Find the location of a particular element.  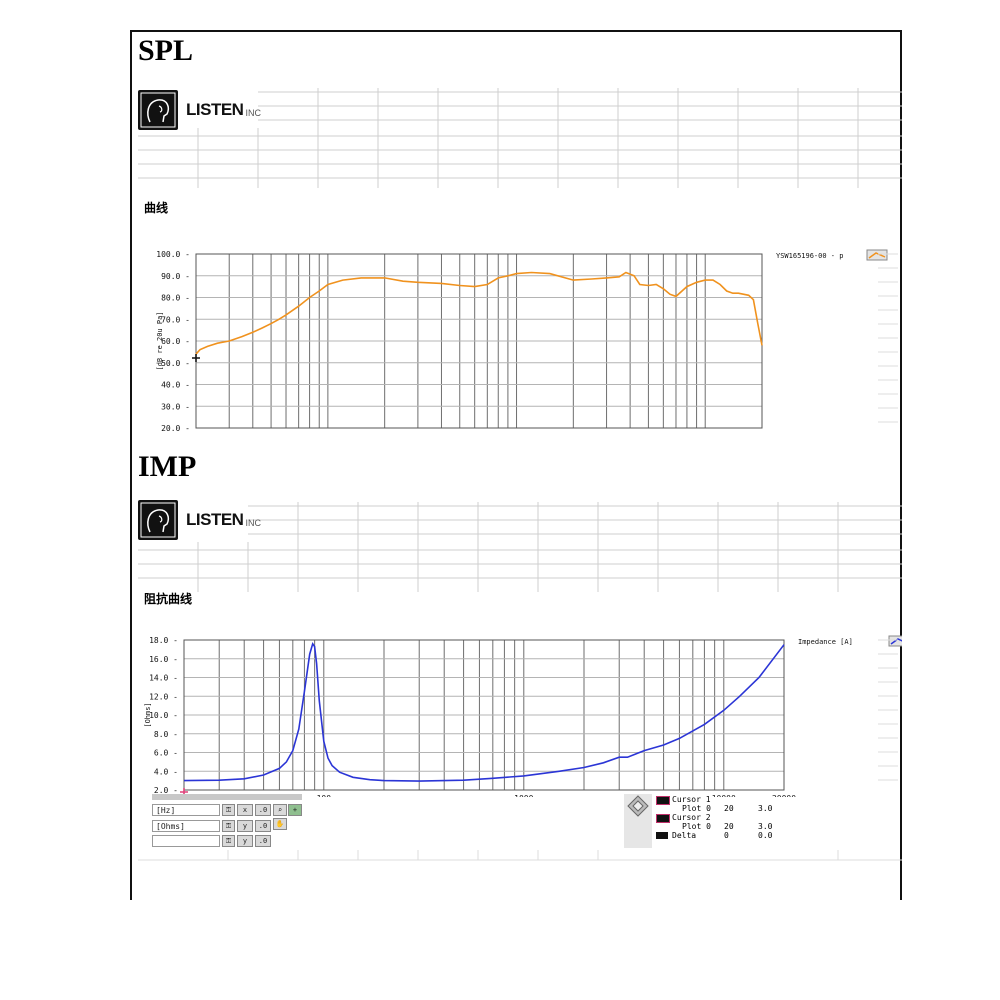

y-tick-label: 50.0 - is located at coordinates (175, 363).